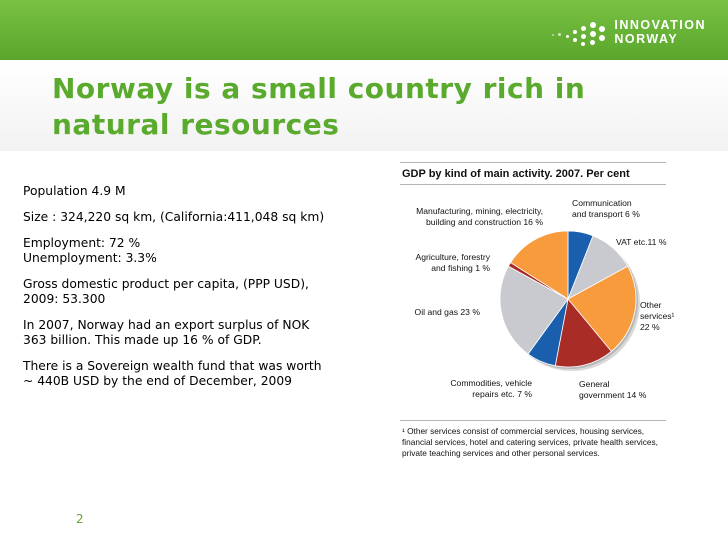 This screenshot has width=728, height=546. I want to click on pie-slice-general-government, so click(583, 333).